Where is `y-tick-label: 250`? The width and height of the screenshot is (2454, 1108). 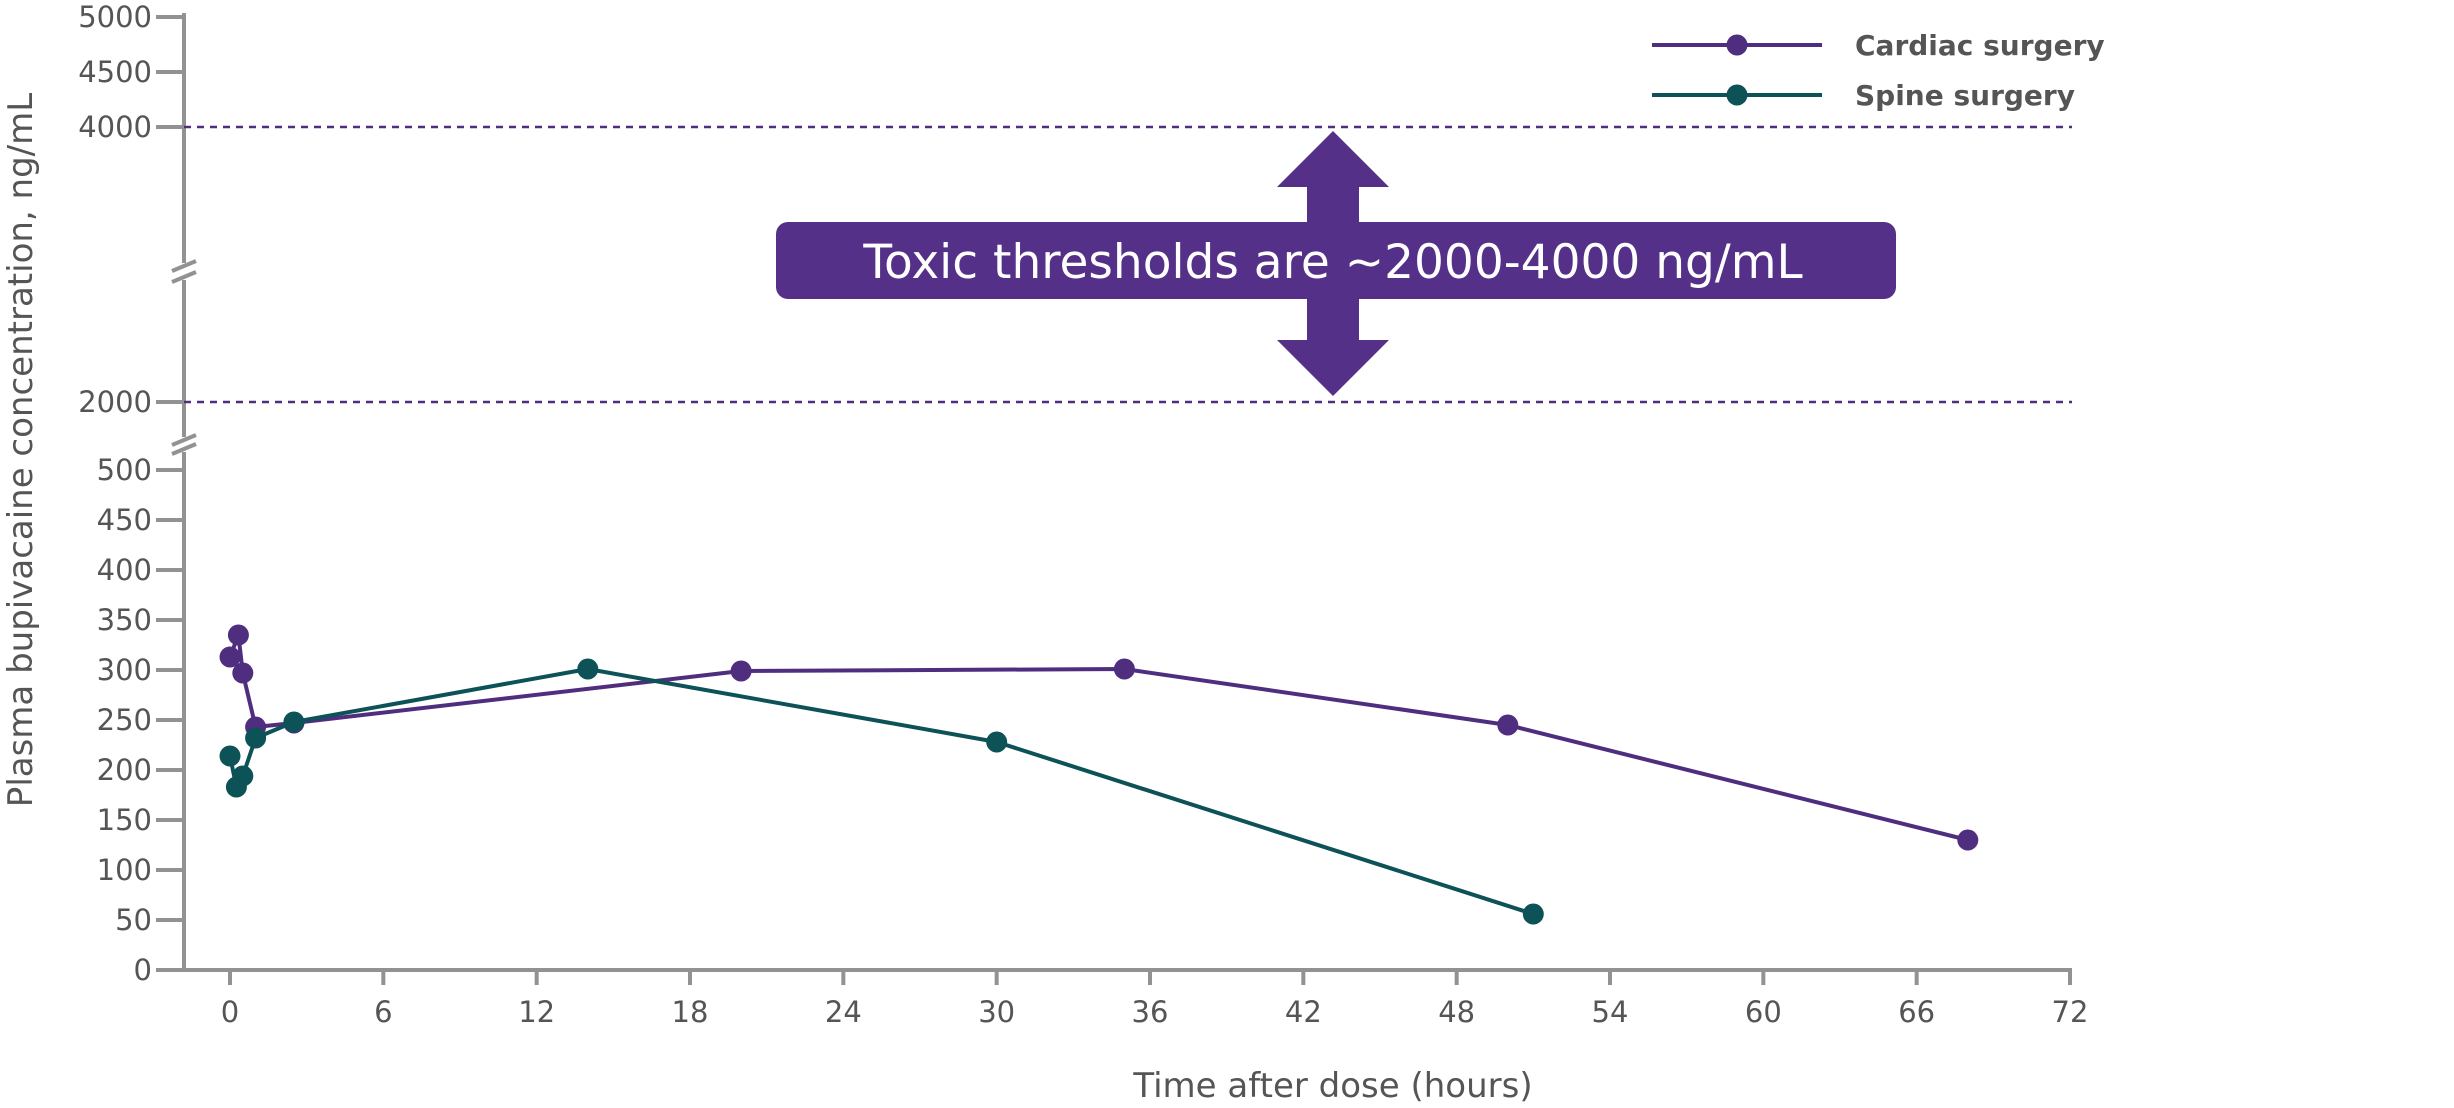
y-tick-label: 250 is located at coordinates (124, 720).